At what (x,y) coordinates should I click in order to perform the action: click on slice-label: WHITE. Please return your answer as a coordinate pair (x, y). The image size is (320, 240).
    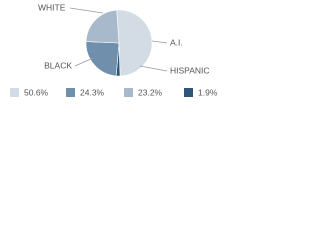
    Looking at the image, I should click on (52, 7).